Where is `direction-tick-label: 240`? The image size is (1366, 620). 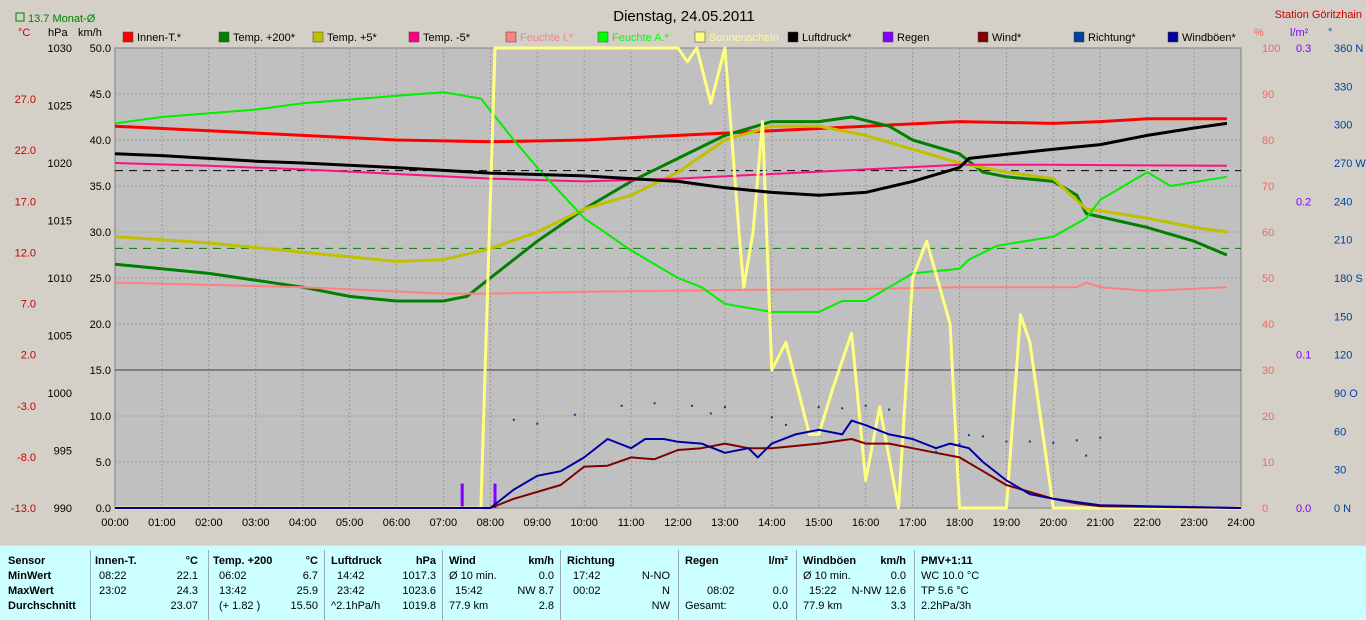 direction-tick-label: 240 is located at coordinates (1343, 202).